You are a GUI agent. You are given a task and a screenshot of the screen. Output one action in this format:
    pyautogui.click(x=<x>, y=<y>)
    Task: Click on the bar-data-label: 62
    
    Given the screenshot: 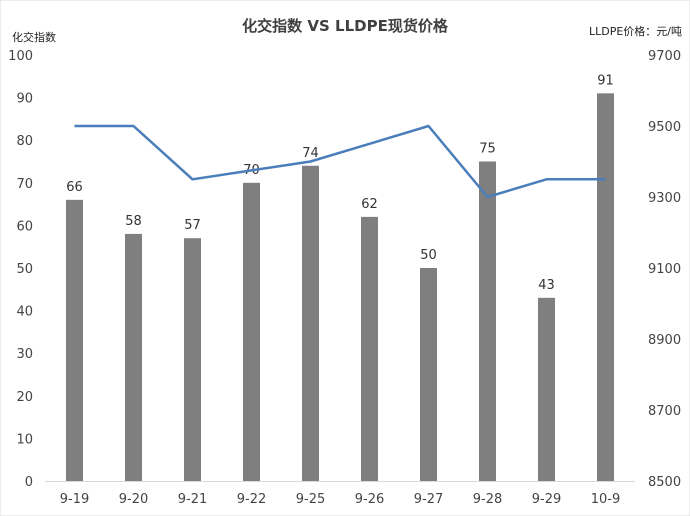 What is the action you would take?
    pyautogui.click(x=369, y=204)
    